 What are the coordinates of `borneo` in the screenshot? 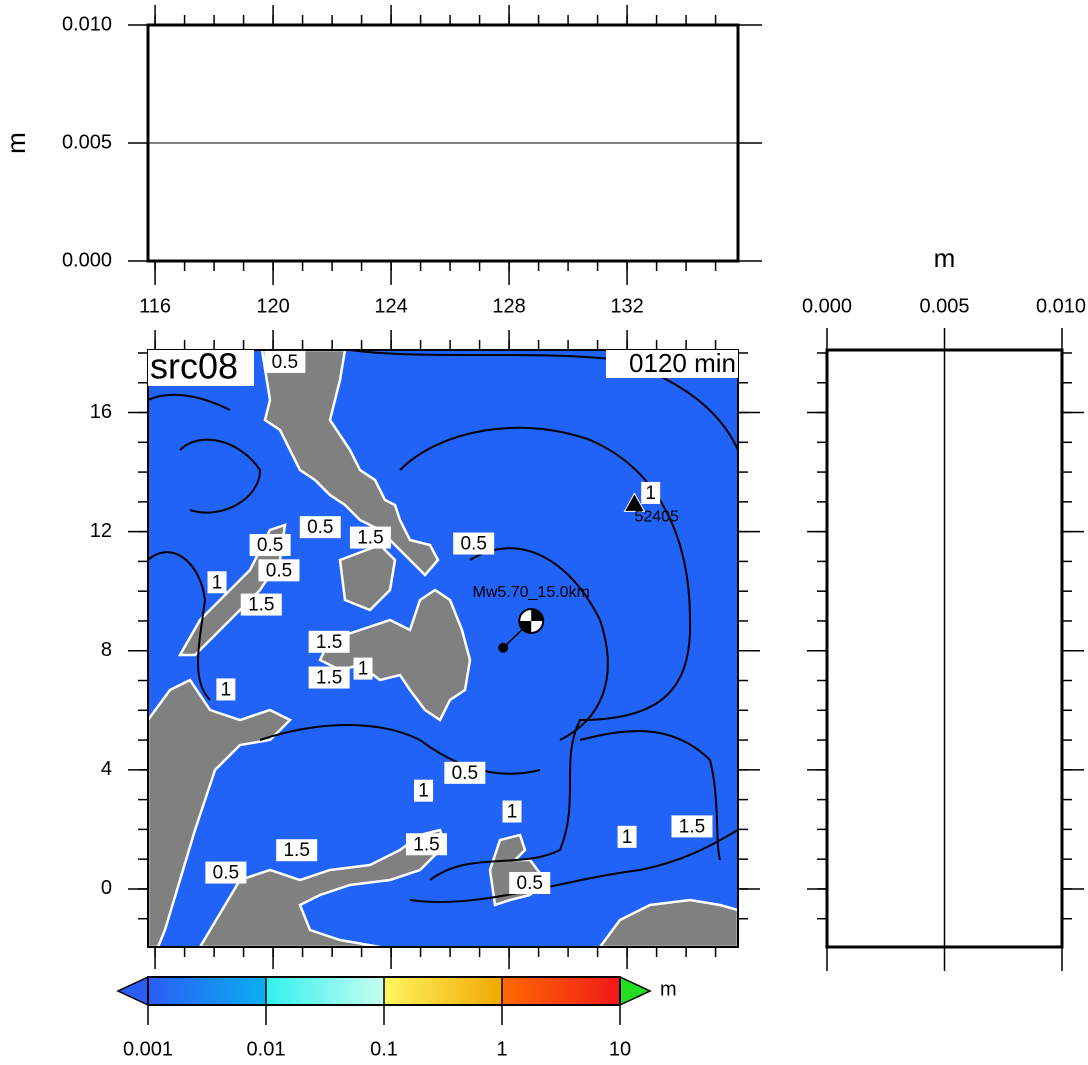 It's located at (220, 812).